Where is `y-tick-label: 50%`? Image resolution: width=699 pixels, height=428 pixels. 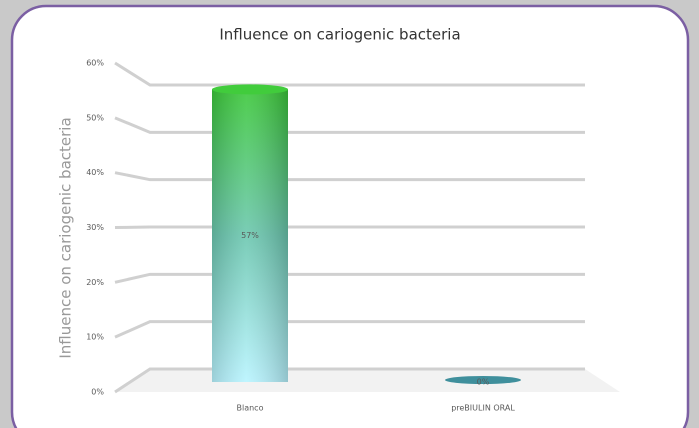 y-tick-label: 50% is located at coordinates (95, 117).